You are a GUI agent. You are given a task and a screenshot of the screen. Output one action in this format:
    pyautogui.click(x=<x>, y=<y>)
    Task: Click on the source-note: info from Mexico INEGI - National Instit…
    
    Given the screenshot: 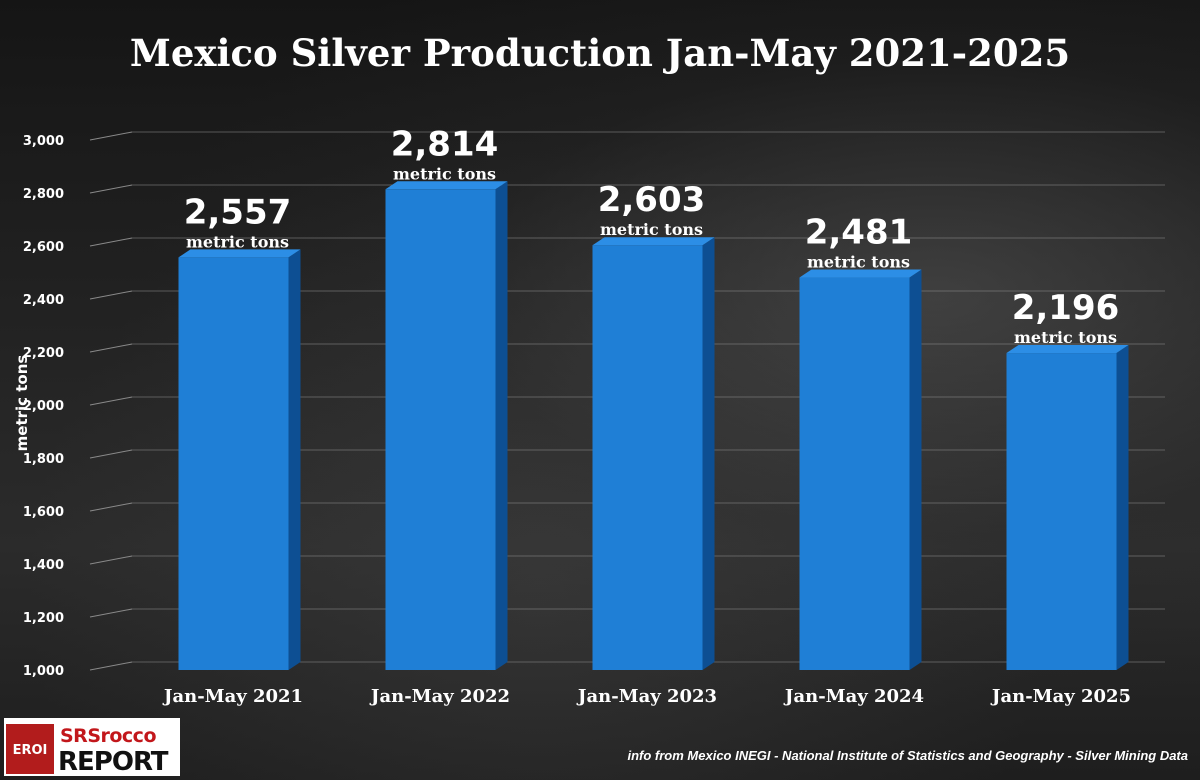 What is the action you would take?
    pyautogui.click(x=907, y=755)
    